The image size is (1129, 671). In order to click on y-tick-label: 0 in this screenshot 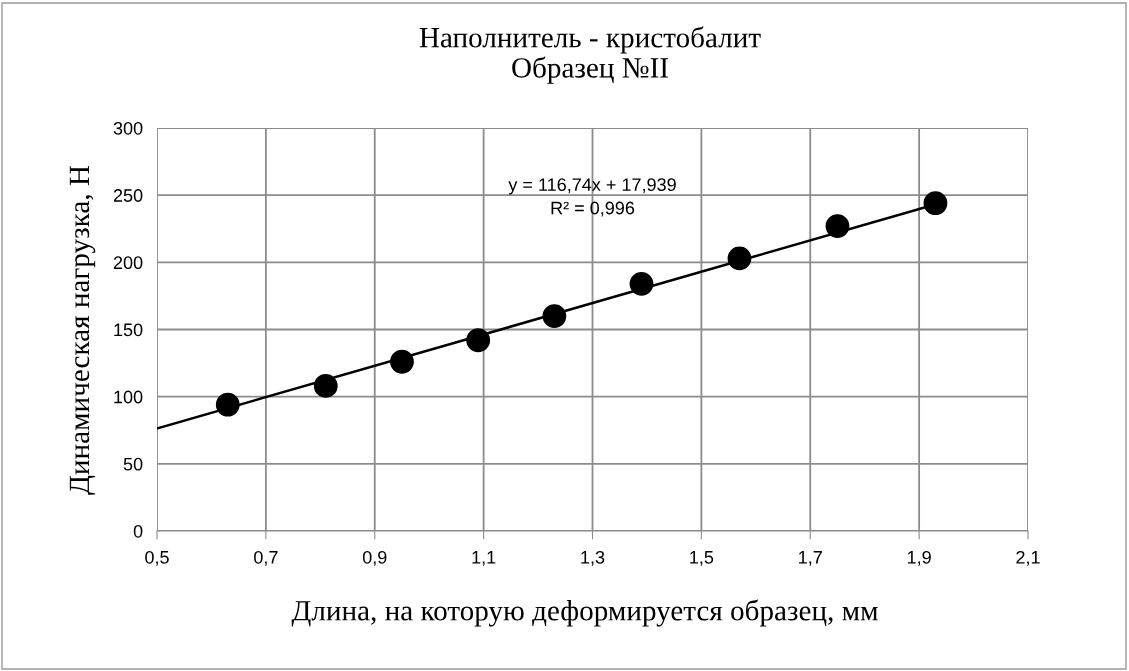, I will do `click(138, 531)`.